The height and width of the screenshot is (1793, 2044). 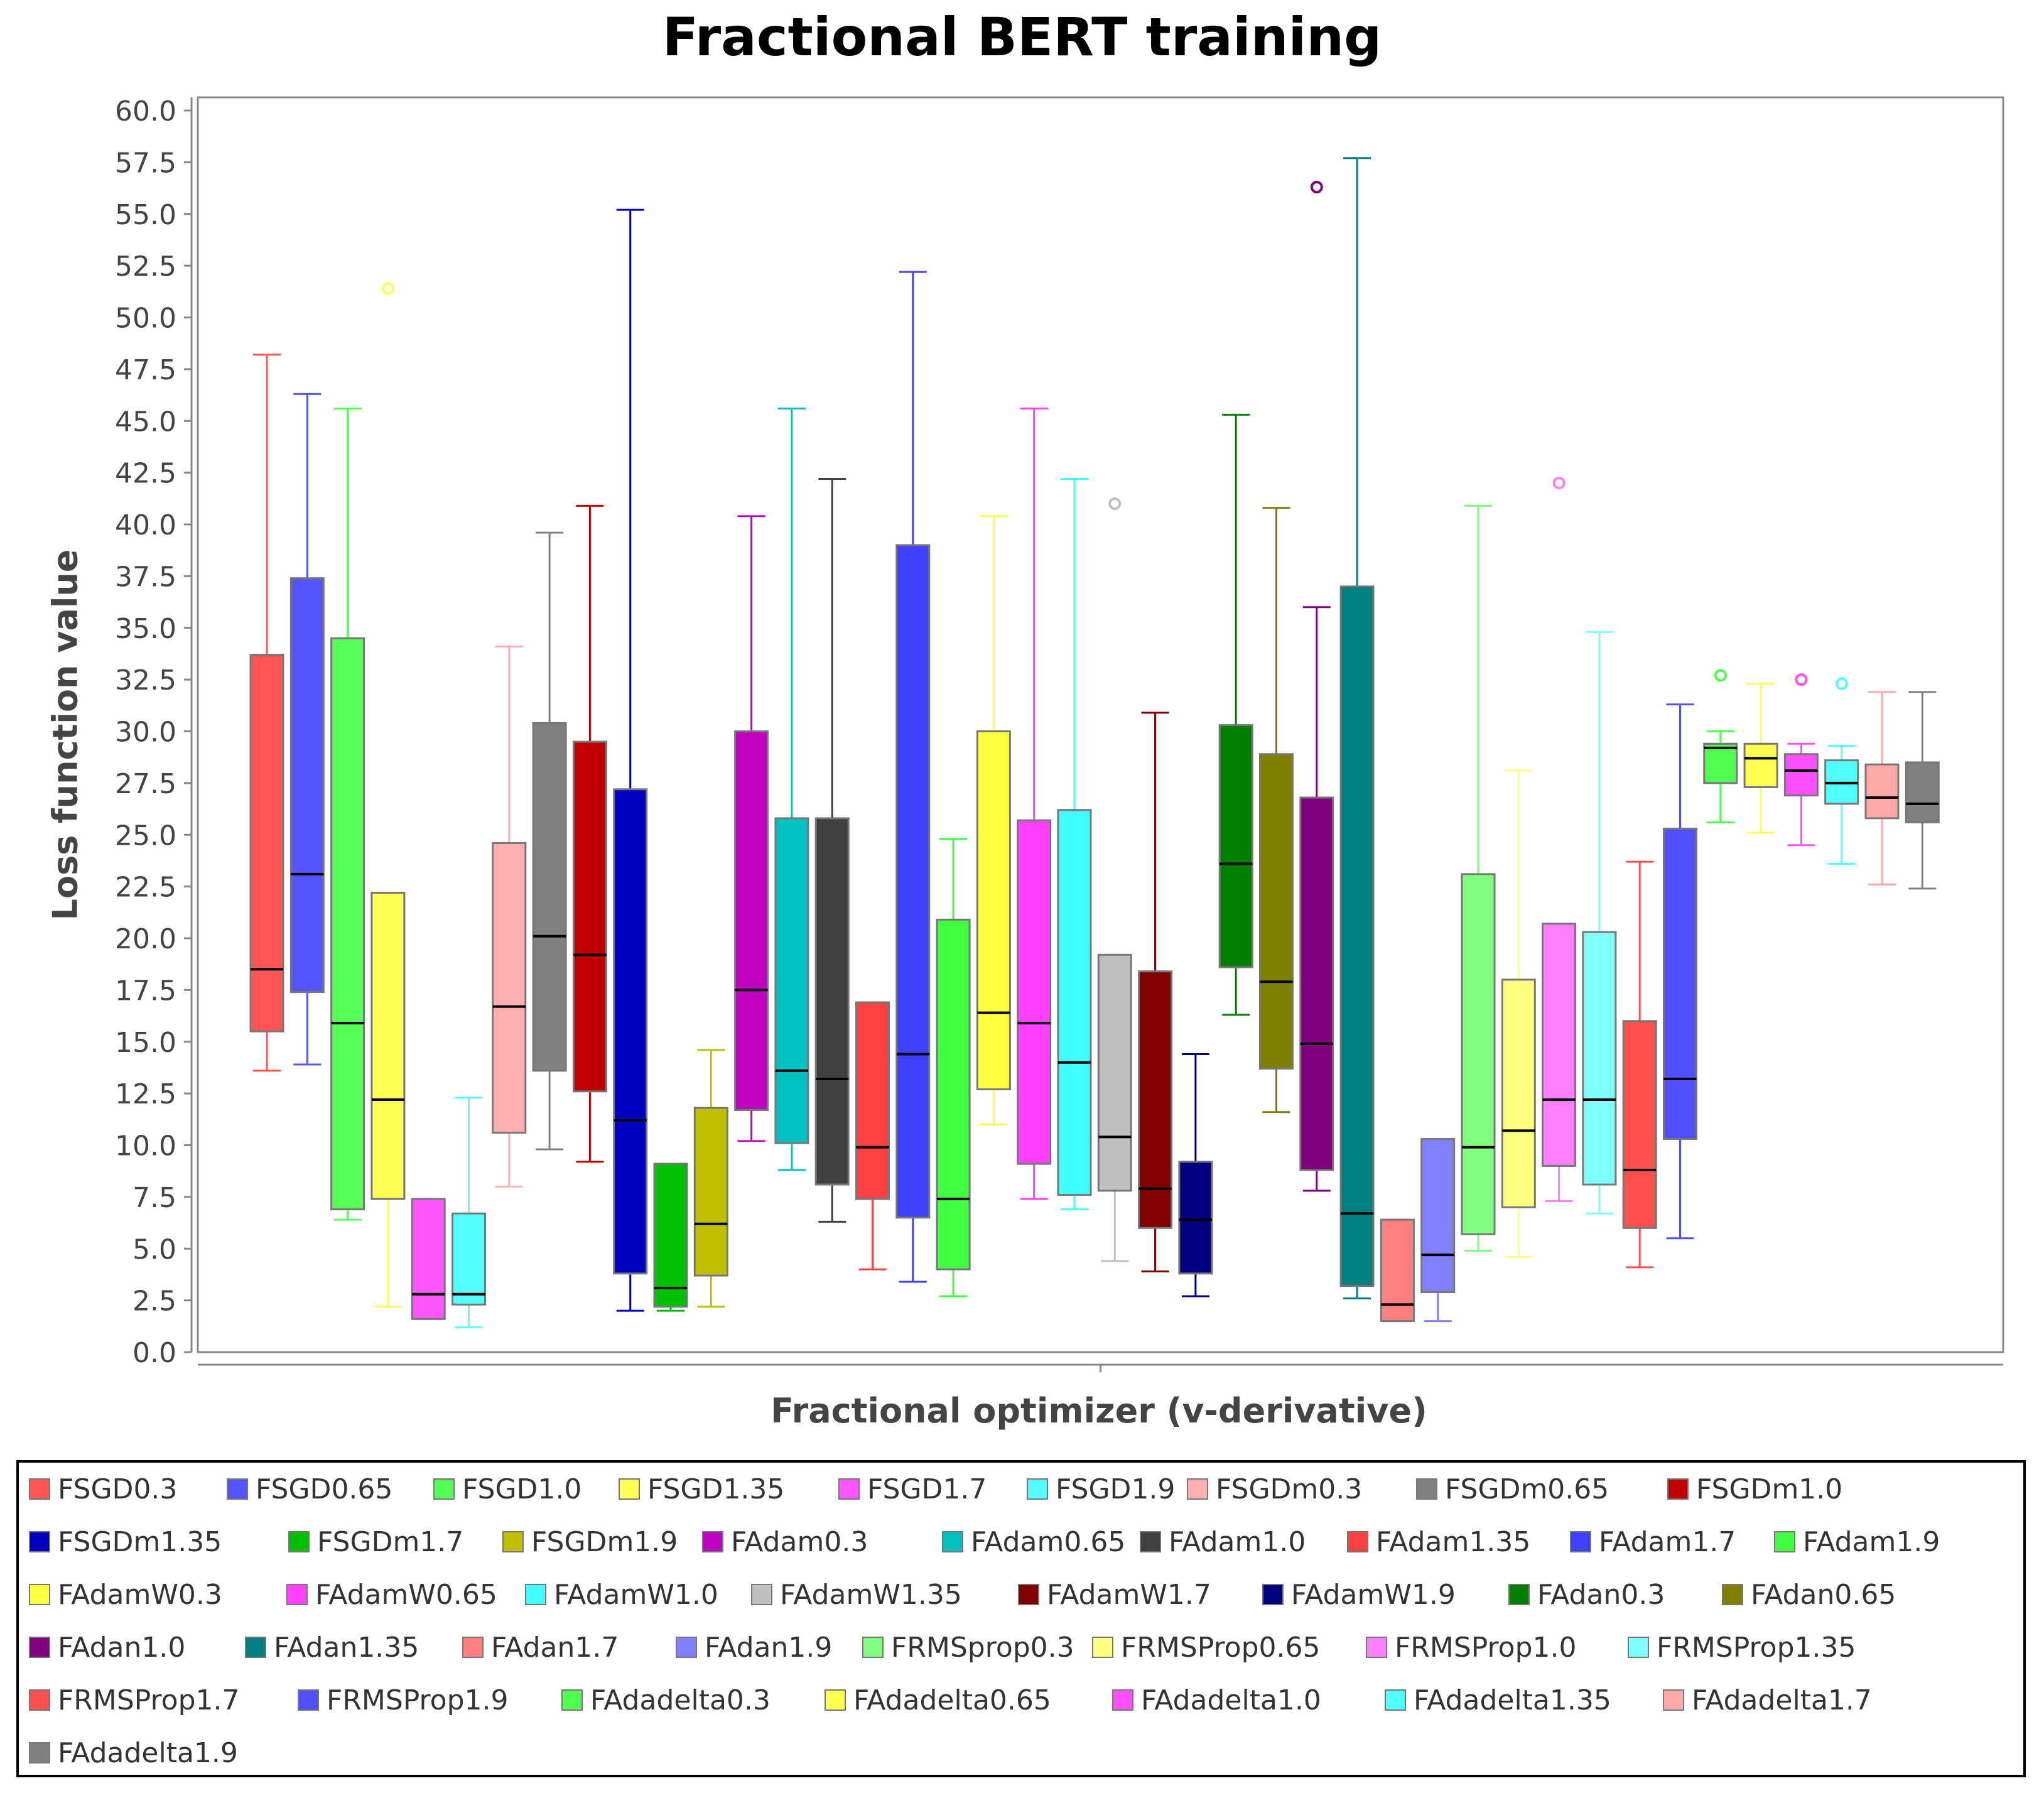 I want to click on box-FRMSprop0.3, so click(x=1478, y=878).